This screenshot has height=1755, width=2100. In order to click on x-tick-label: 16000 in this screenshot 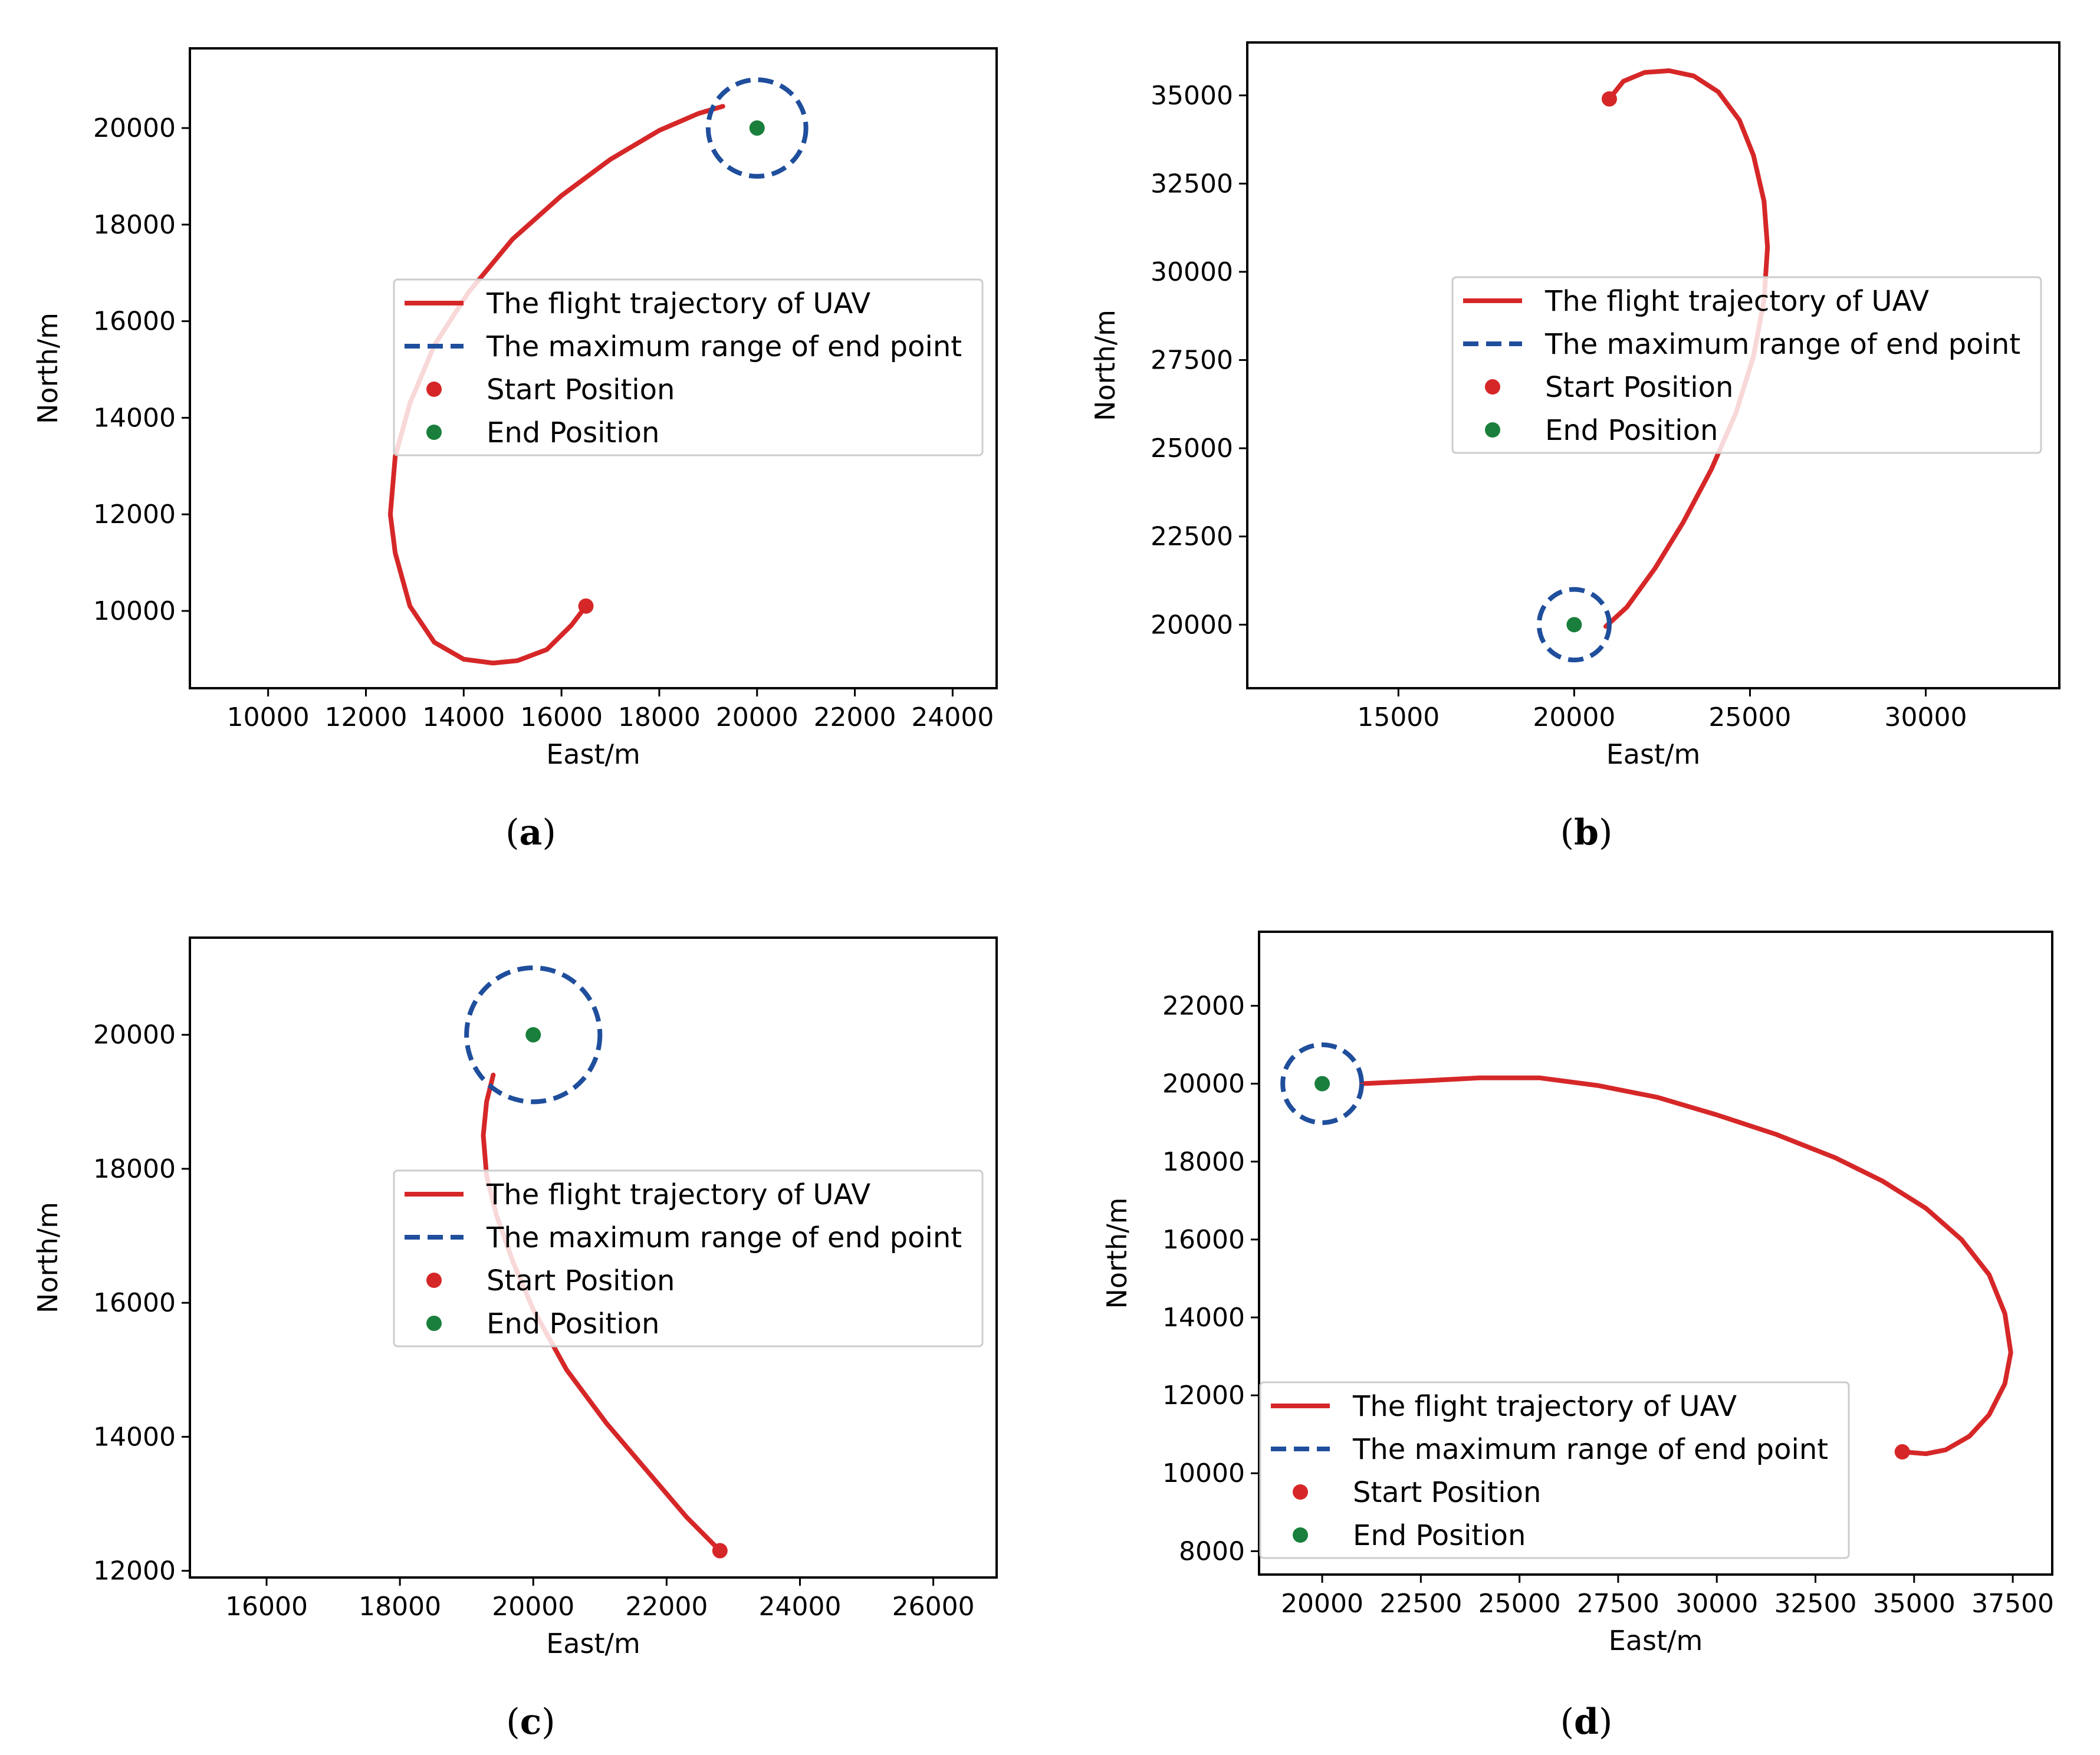, I will do `click(266, 1607)`.